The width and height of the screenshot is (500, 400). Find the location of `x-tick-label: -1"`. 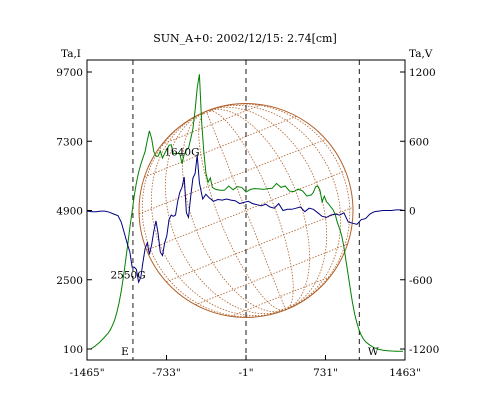

x-tick-label: -1" is located at coordinates (245, 373).